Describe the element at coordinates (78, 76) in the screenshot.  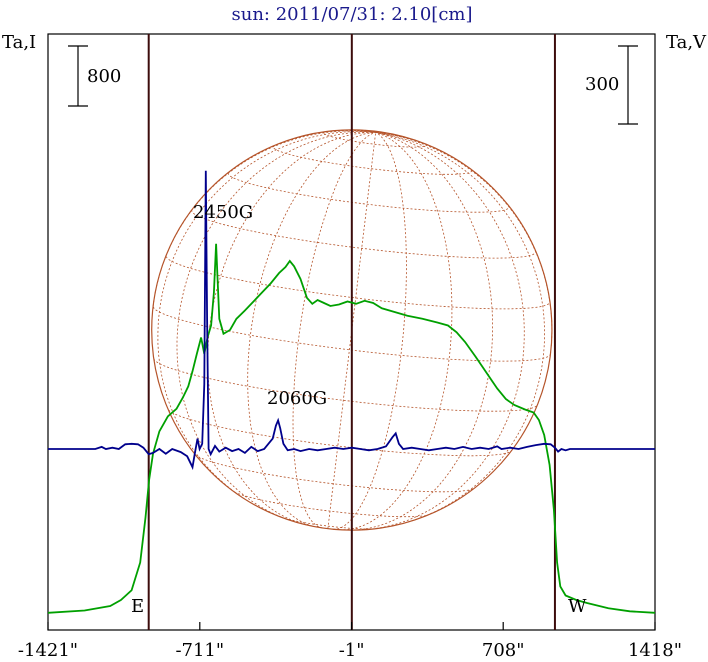
I see `left-scale-bar` at that location.